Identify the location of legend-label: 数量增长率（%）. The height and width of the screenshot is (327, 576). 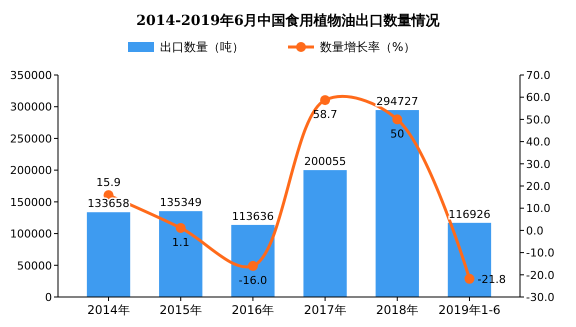
(368, 47).